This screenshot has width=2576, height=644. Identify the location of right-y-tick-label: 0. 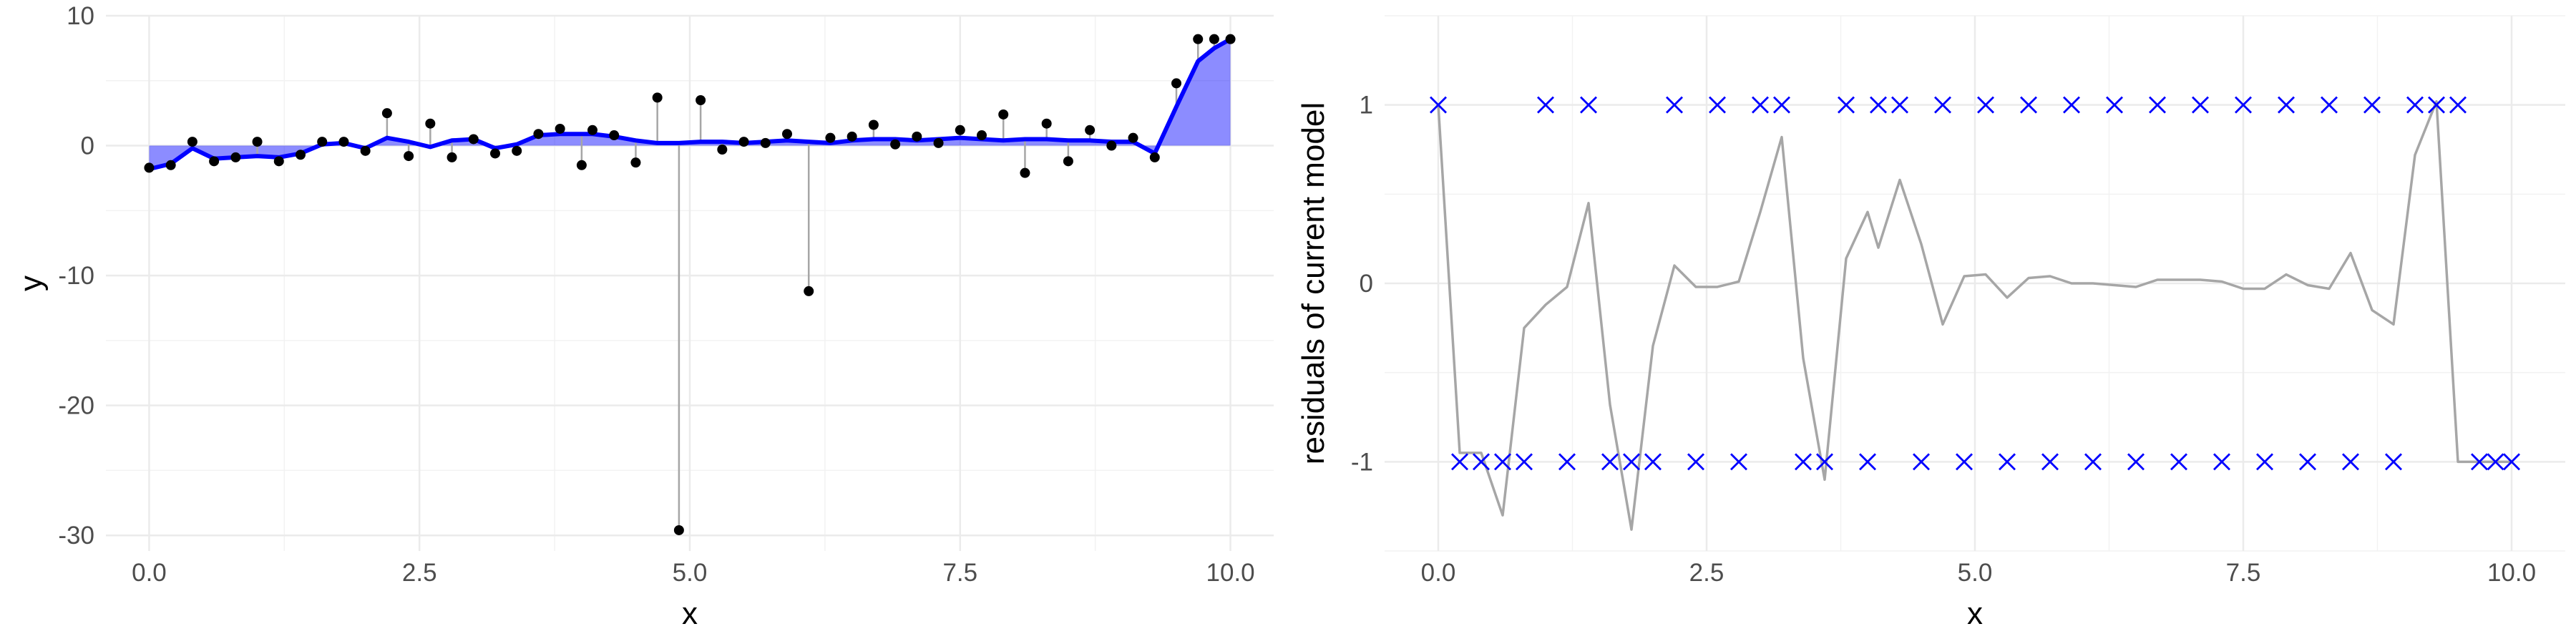
(1366, 284).